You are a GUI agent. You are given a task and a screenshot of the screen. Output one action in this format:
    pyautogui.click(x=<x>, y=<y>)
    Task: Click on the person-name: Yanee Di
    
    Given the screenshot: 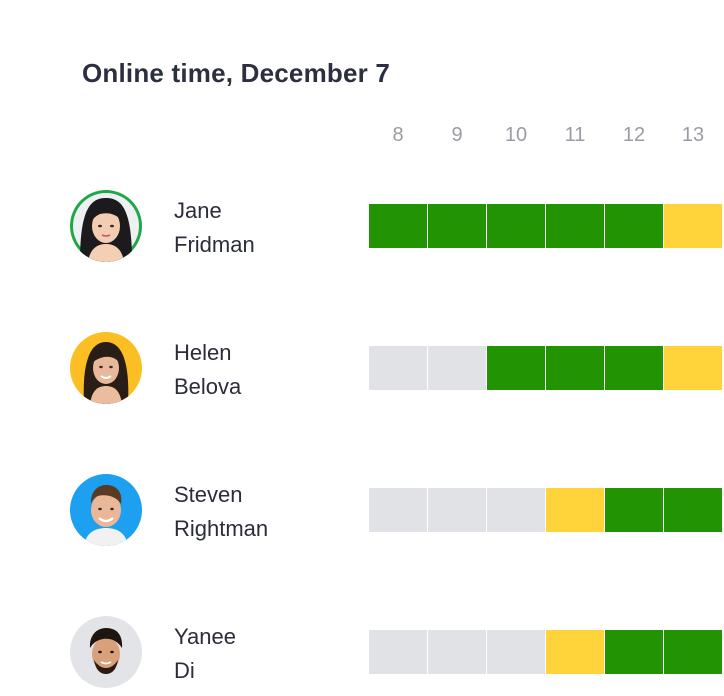 What is the action you would take?
    pyautogui.click(x=205, y=654)
    